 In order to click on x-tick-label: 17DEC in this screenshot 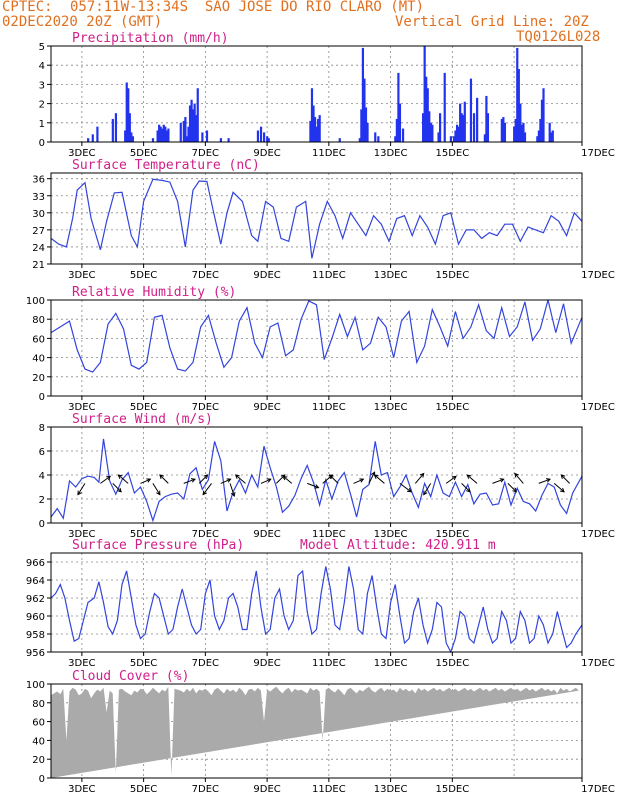, I will do `click(598, 407)`.